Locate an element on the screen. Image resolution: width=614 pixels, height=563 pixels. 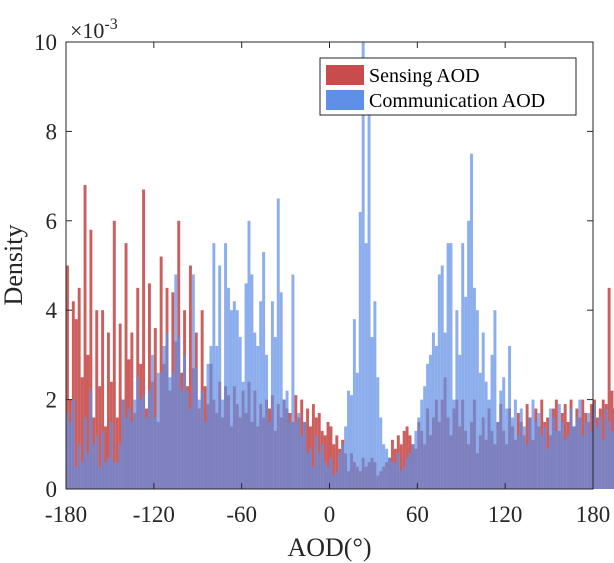
legend: Sensing AOD Communication AOD is located at coordinates (448, 86).